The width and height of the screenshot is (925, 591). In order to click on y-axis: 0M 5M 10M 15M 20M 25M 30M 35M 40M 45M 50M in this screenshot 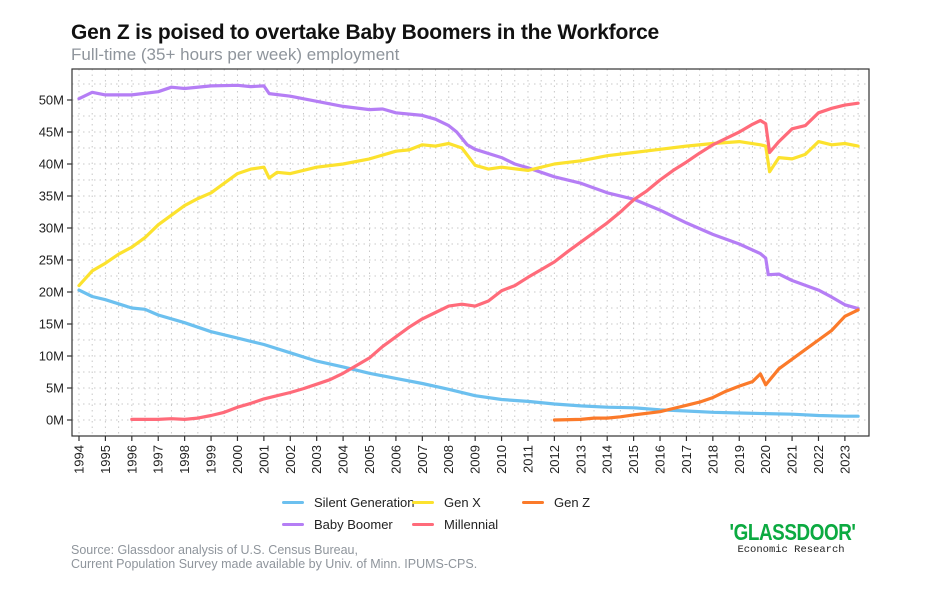, I will do `click(55, 260)`.